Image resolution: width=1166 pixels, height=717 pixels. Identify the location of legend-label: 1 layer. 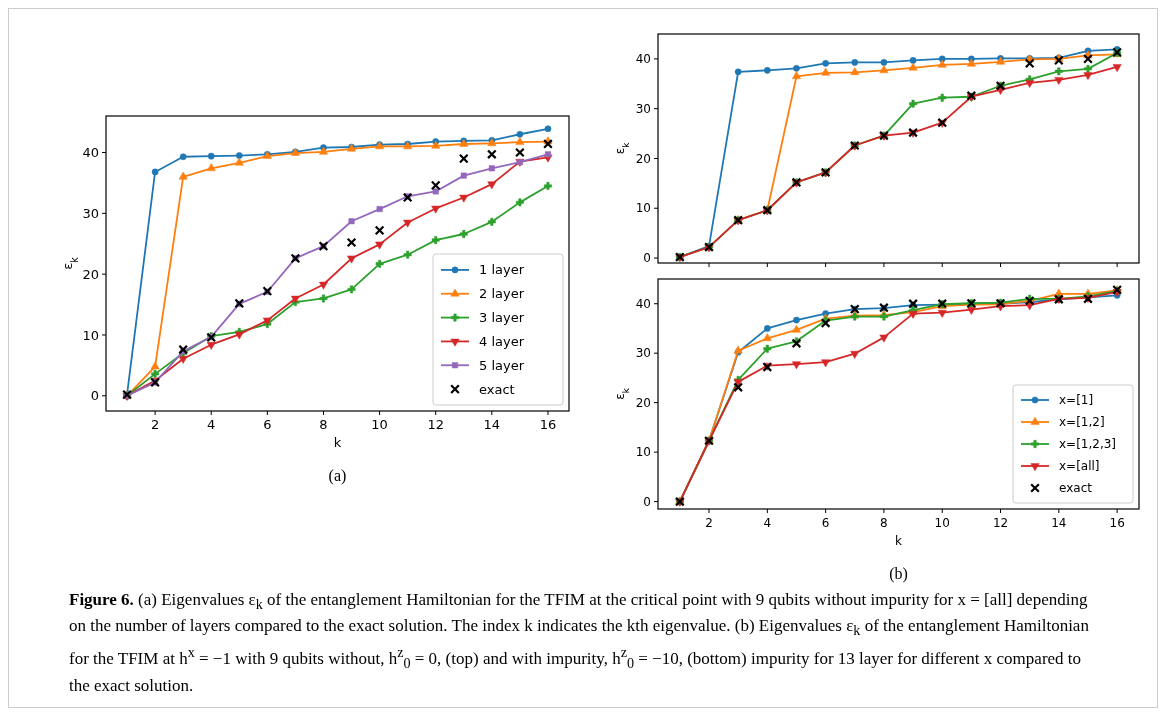
(502, 270).